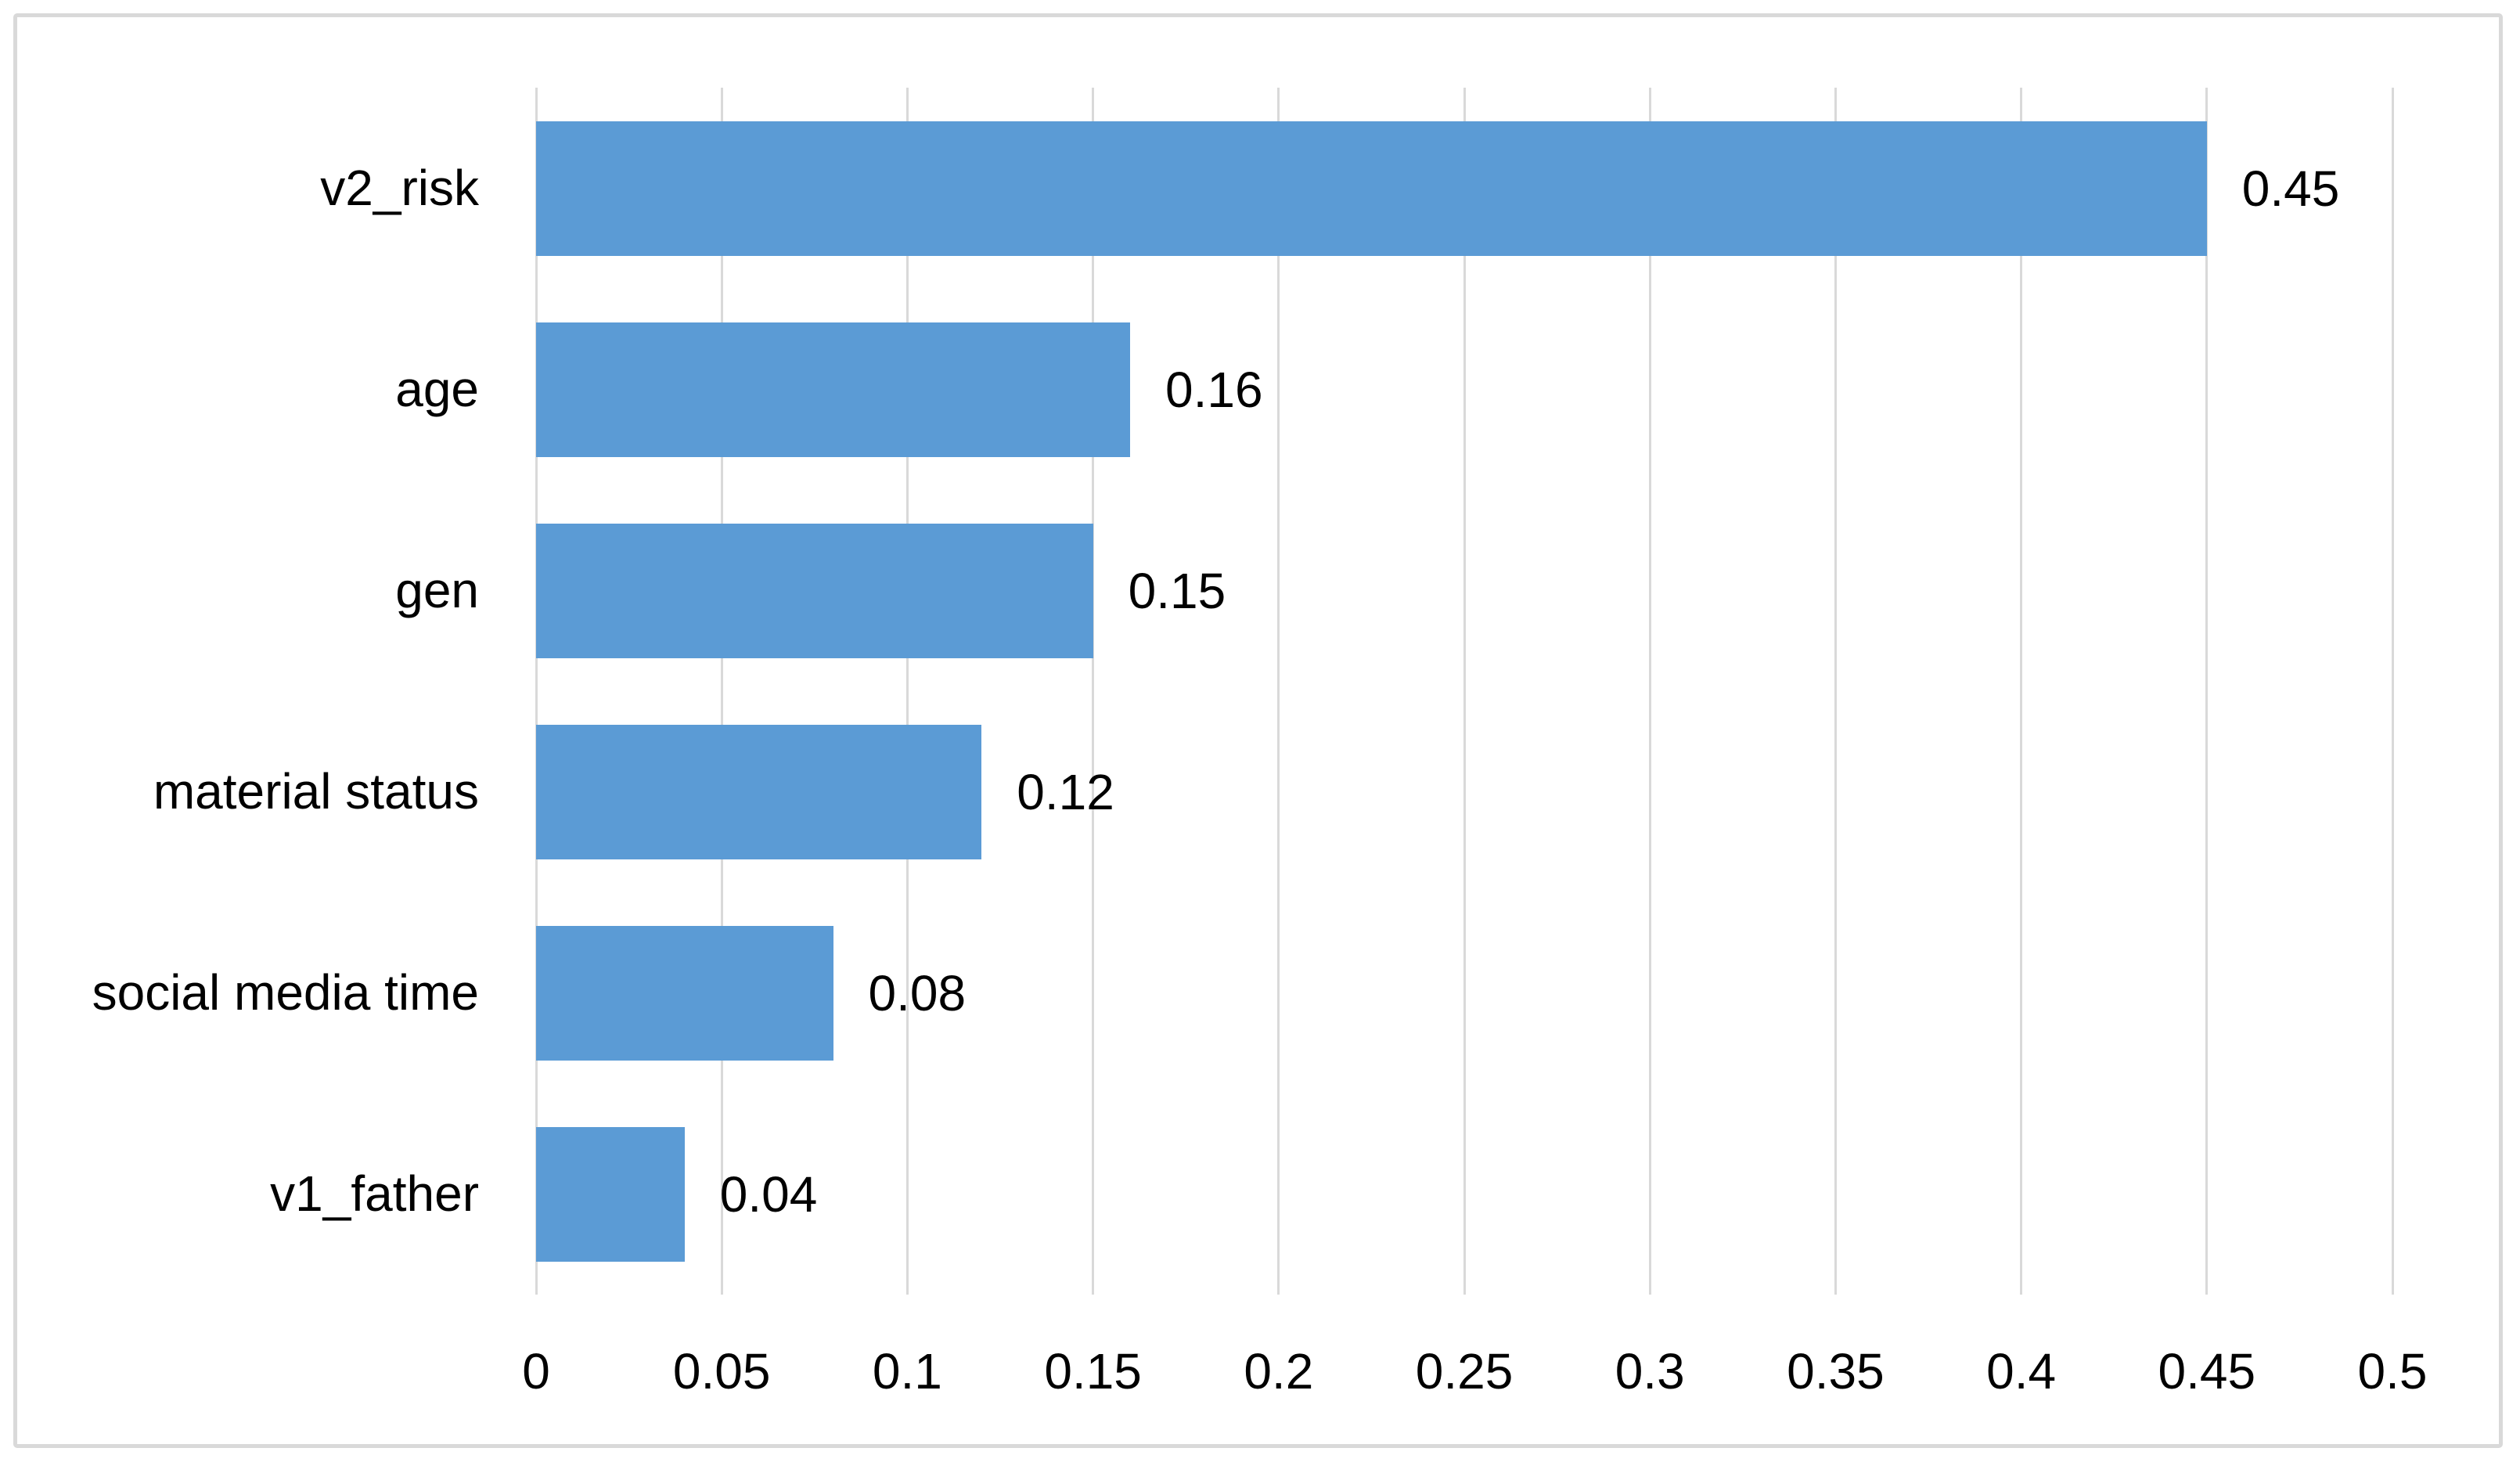 The height and width of the screenshot is (1466, 2520). Describe the element at coordinates (814, 590) in the screenshot. I see `bar-gen` at that location.